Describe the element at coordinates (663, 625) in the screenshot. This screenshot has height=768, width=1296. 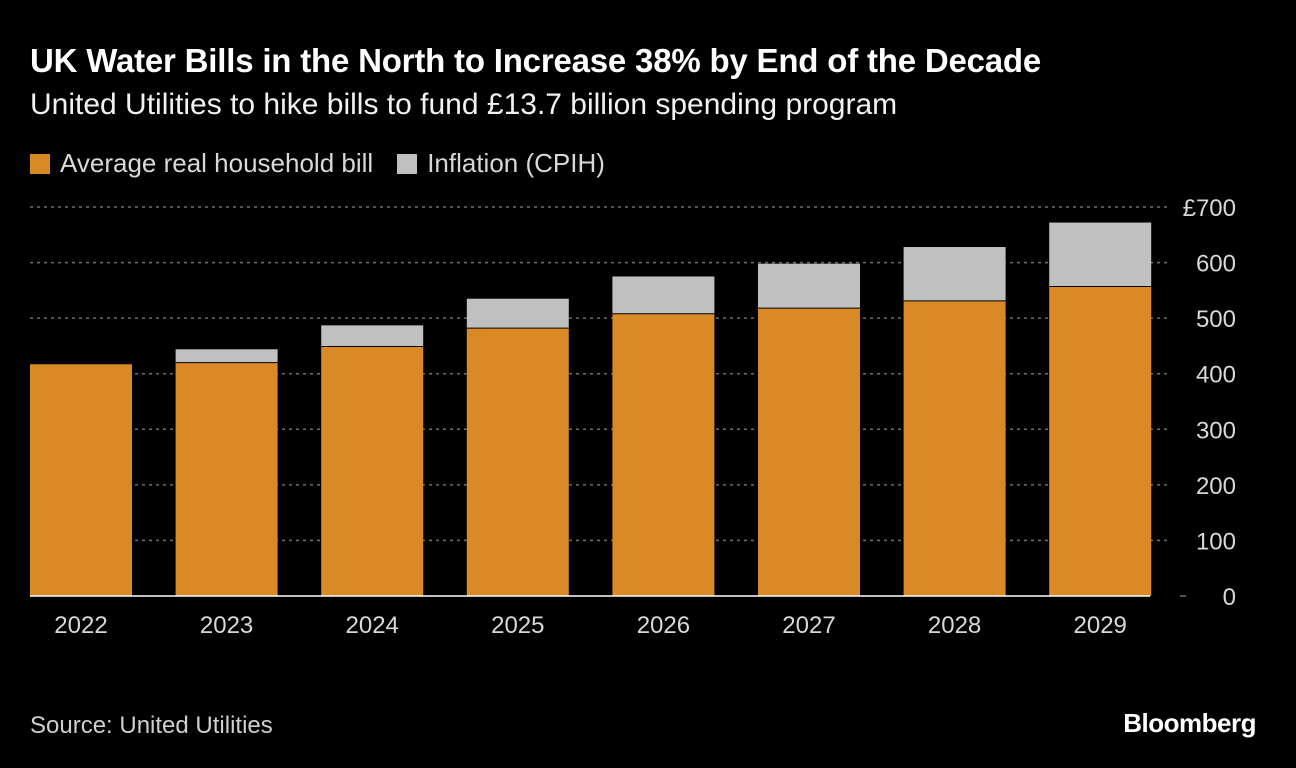
I see `x-tick-label: 2026` at that location.